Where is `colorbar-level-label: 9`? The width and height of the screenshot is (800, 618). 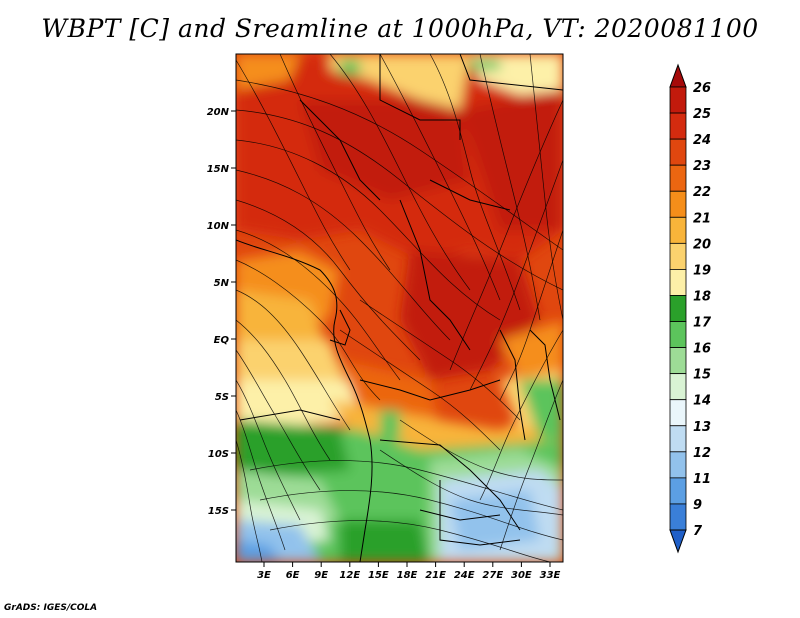
colorbar-level-label: 9 is located at coordinates (697, 505).